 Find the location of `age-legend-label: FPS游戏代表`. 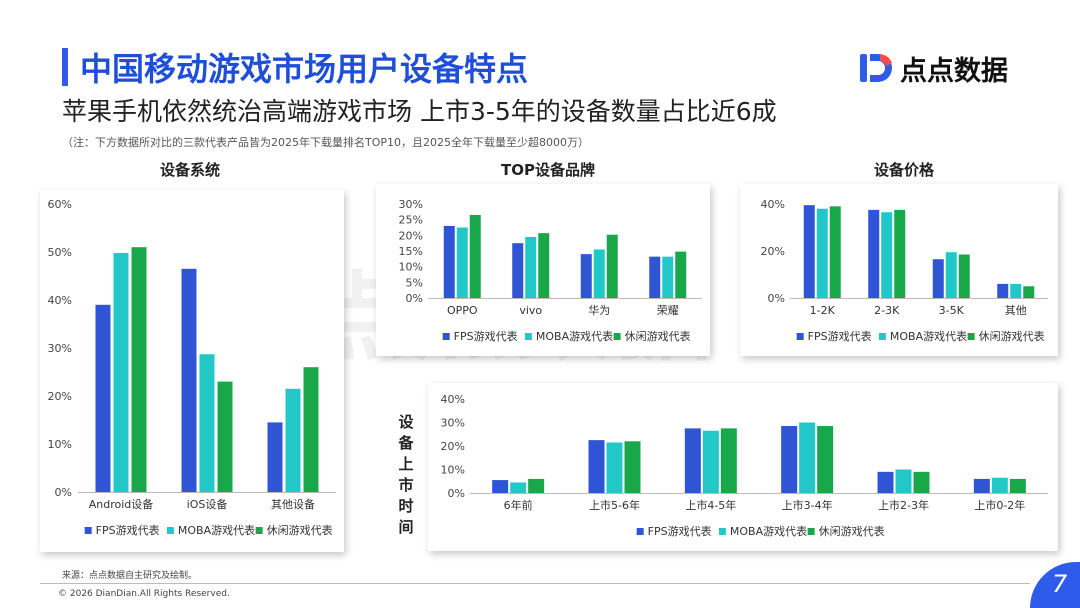

age-legend-label: FPS游戏代表 is located at coordinates (680, 531).